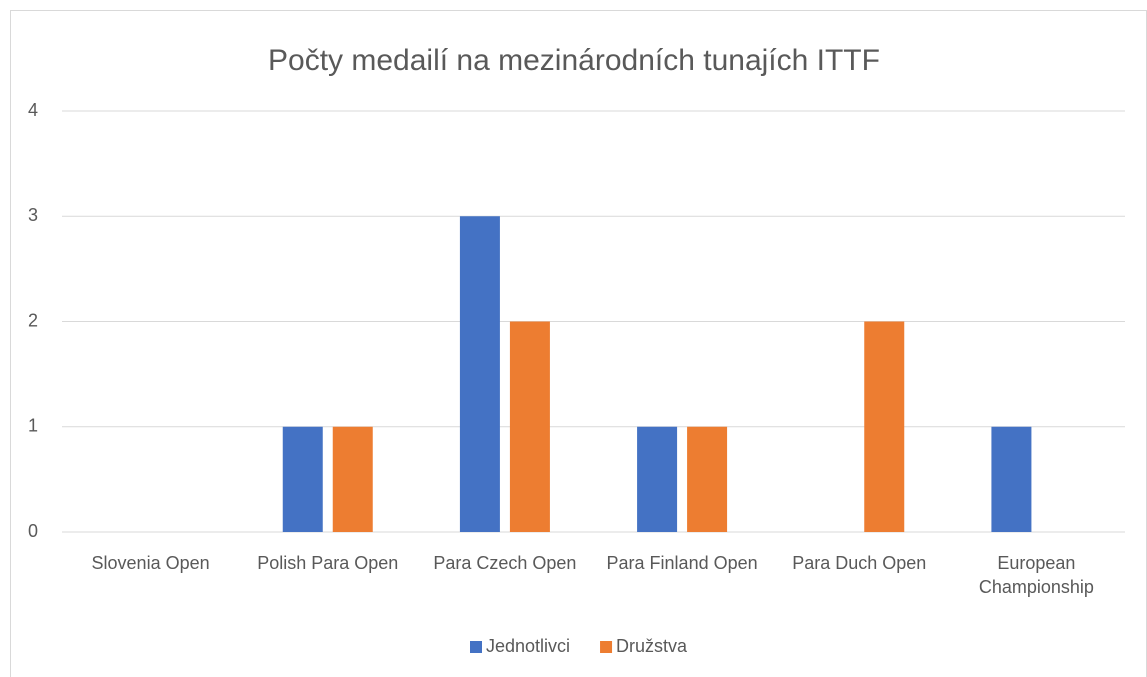  What do you see at coordinates (505, 563) in the screenshot?
I see `x-tick-label: Para Czech Open` at bounding box center [505, 563].